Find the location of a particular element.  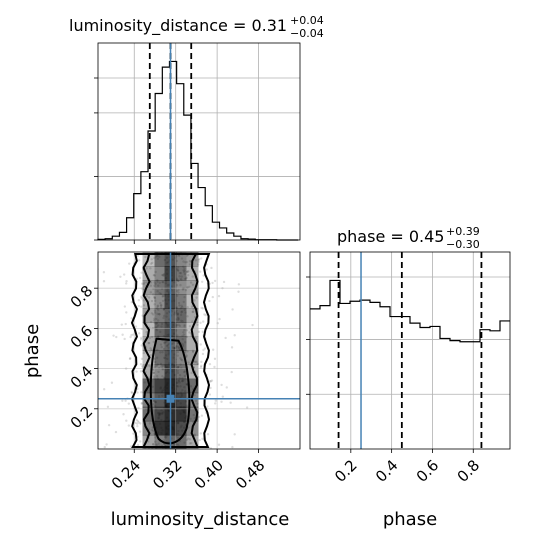

y-axis-label-phase: phase is located at coordinates (32, 351).